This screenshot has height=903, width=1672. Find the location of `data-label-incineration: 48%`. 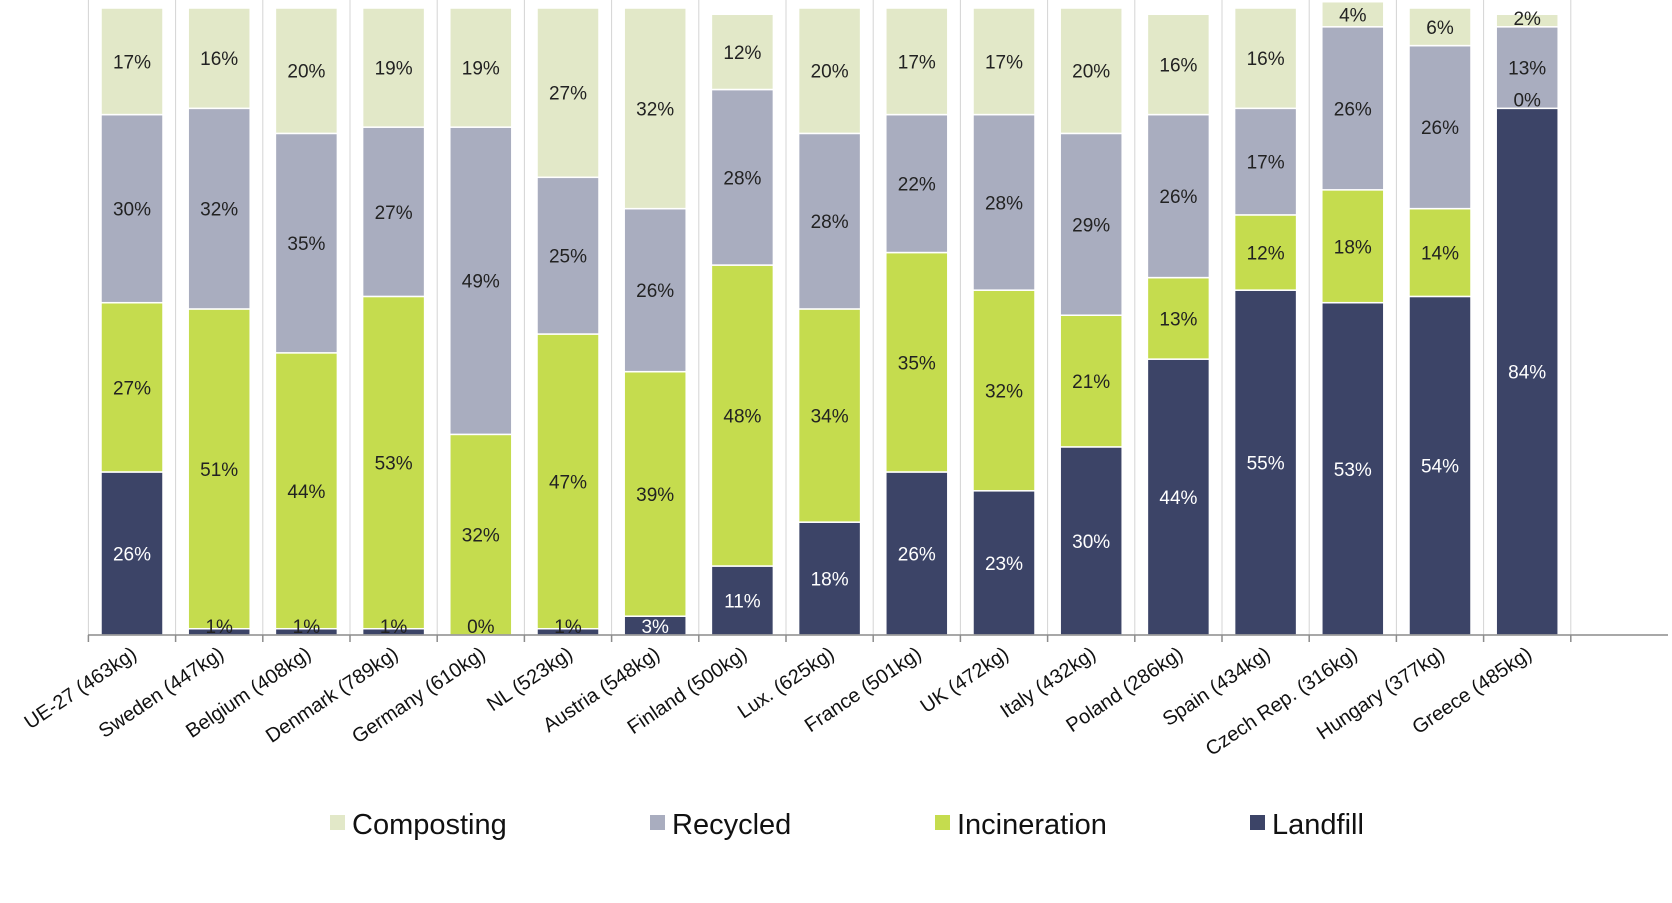

data-label-incineration: 48% is located at coordinates (742, 417).